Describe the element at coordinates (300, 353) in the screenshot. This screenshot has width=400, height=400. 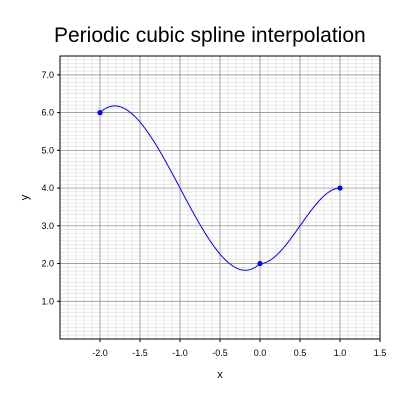
I see `x-tick-label: 0.5` at that location.